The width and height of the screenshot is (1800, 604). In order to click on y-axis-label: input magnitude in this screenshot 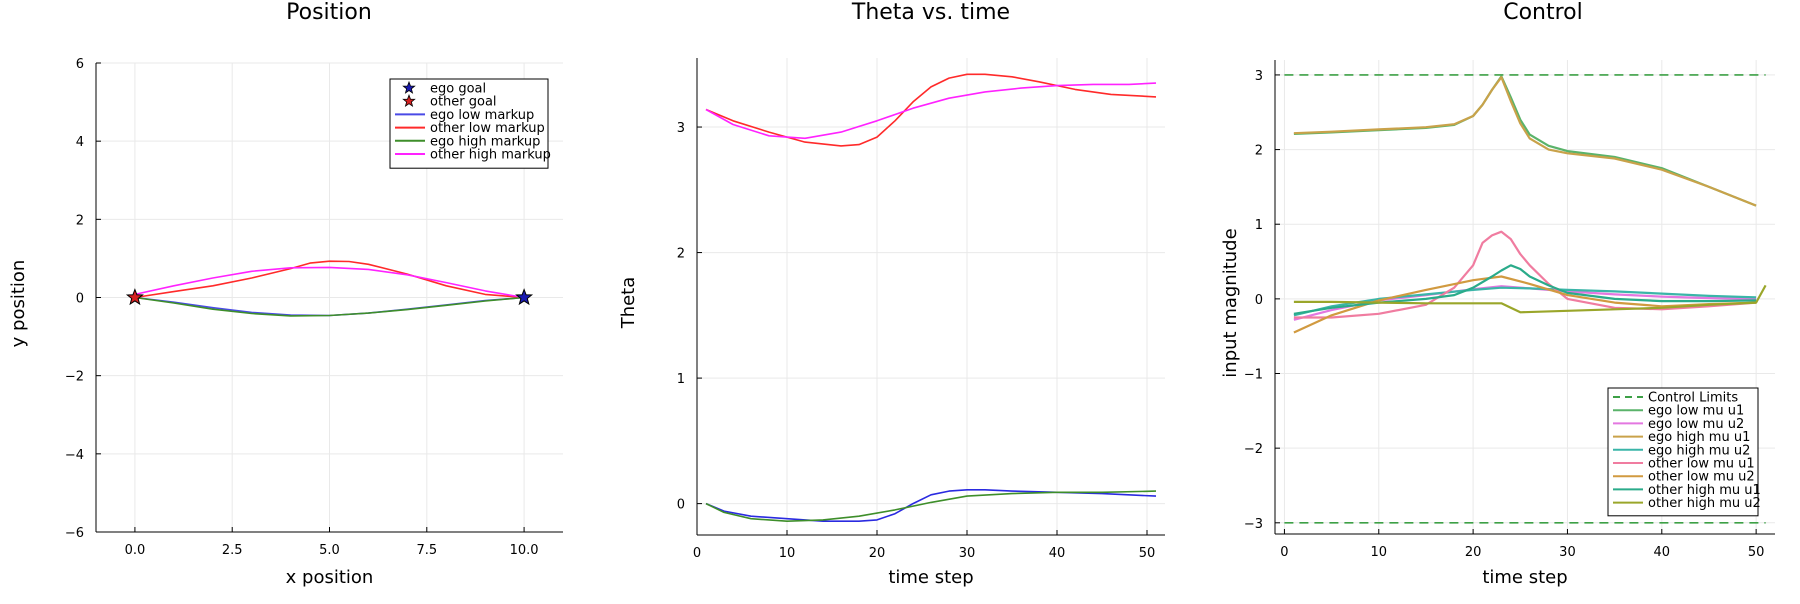, I will do `click(1230, 302)`.